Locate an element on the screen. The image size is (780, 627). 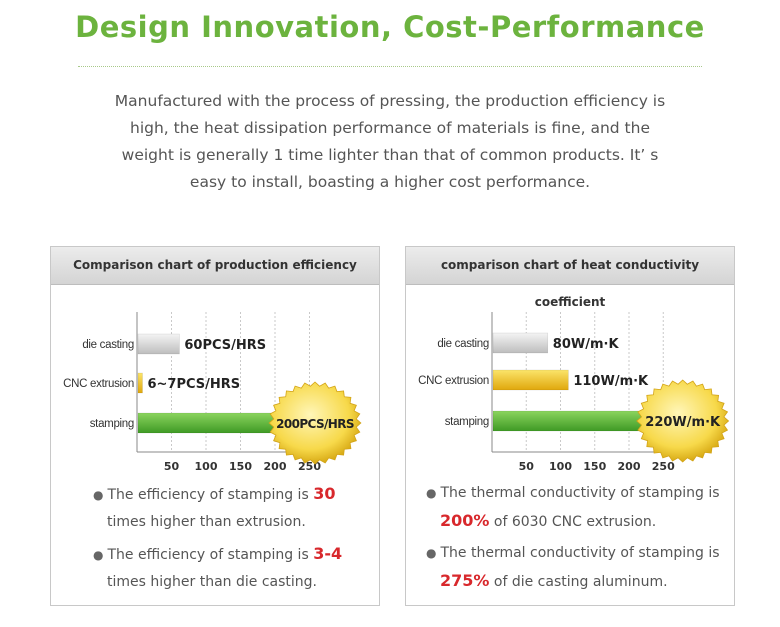
page-title: Design Innovation, Cost-Performance is located at coordinates (390, 27).